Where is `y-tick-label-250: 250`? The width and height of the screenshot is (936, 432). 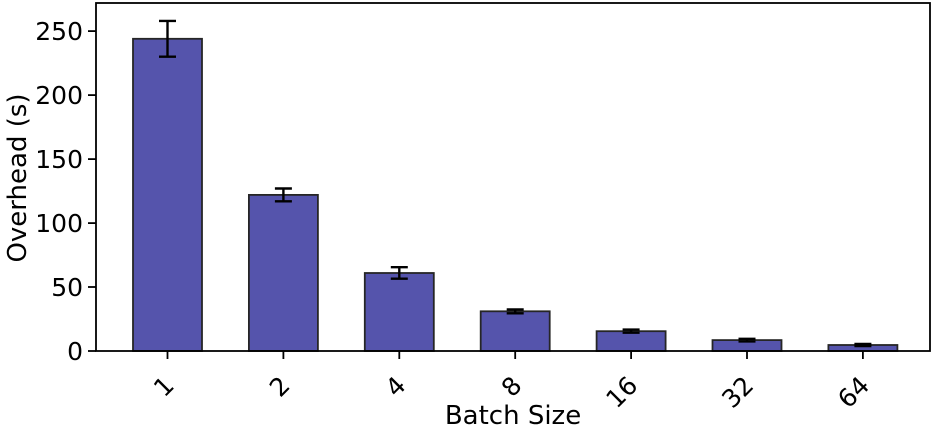 y-tick-label-250: 250 is located at coordinates (59, 31).